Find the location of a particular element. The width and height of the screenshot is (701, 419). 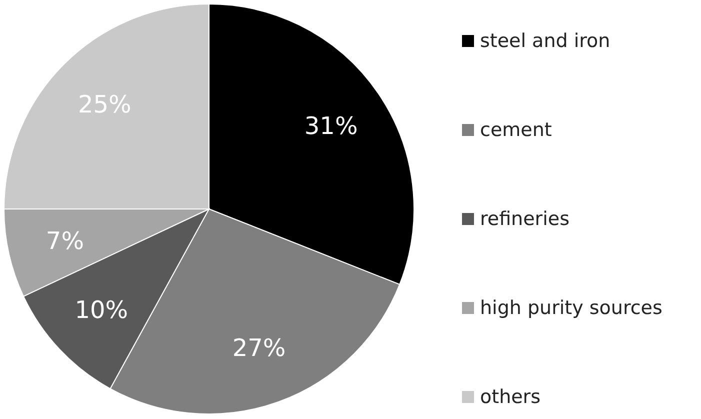

data-label: 27% is located at coordinates (259, 348).